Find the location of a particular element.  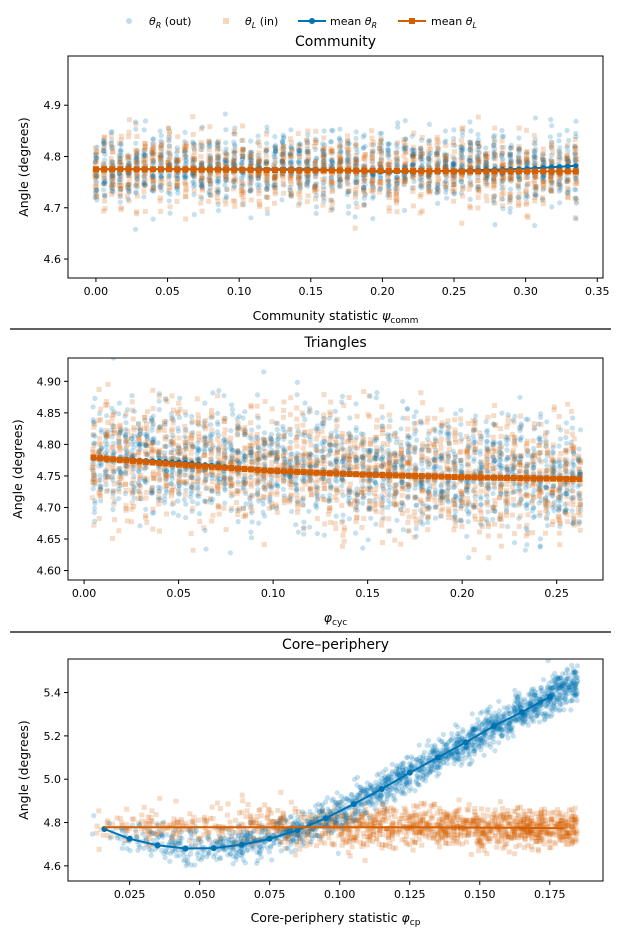

legend-marker-mean-theta-l is located at coordinates (412, 21).